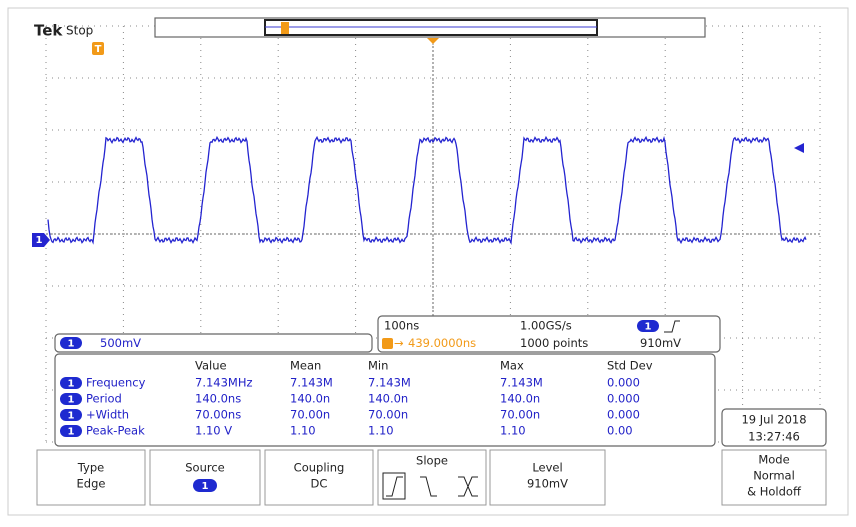 Image resolution: width=856 pixels, height=527 pixels. Describe the element at coordinates (547, 484) in the screenshot. I see `menu-value: 910mV` at that location.